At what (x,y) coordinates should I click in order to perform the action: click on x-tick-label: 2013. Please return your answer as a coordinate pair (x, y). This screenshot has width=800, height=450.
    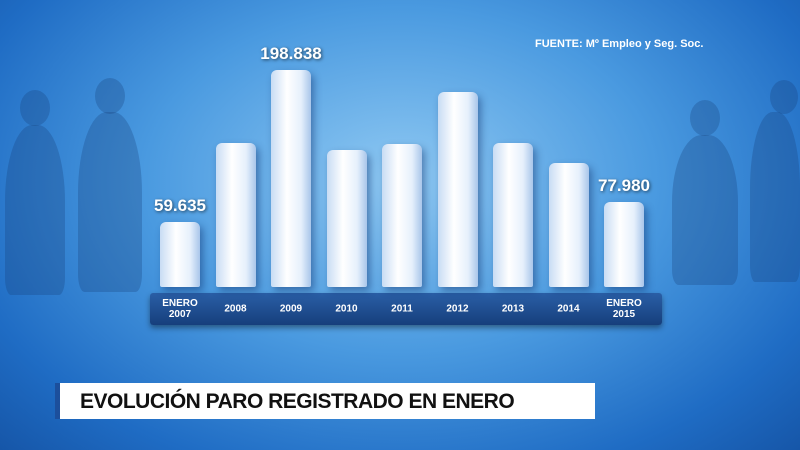
    Looking at the image, I should click on (513, 309).